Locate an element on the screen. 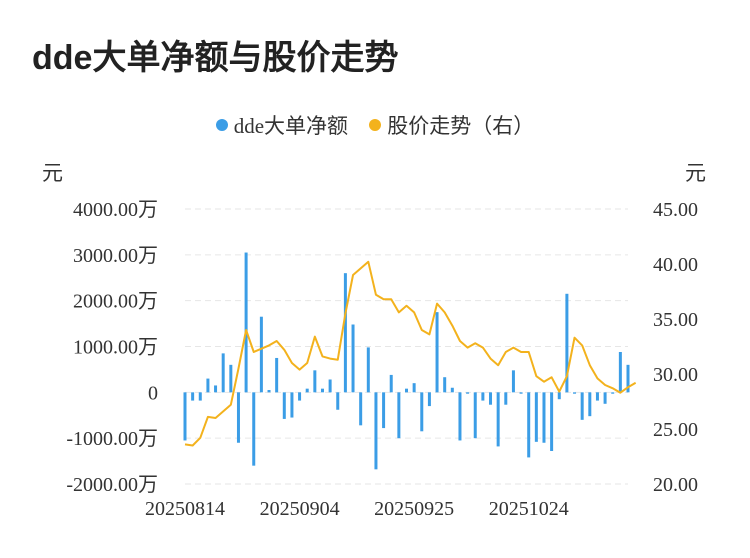 The height and width of the screenshot is (558, 750). y-right-tick-label: 35.00 is located at coordinates (675, 320).